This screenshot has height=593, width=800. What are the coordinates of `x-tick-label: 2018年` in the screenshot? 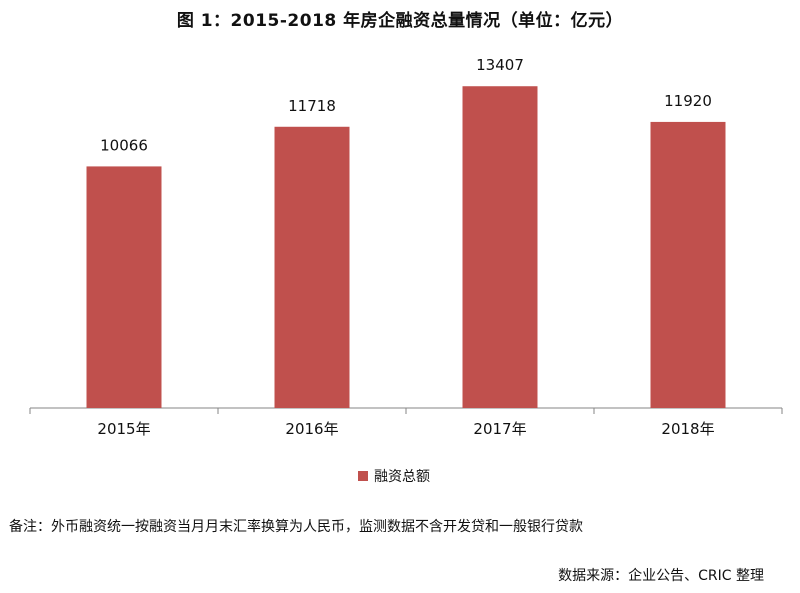 It's located at (687, 429).